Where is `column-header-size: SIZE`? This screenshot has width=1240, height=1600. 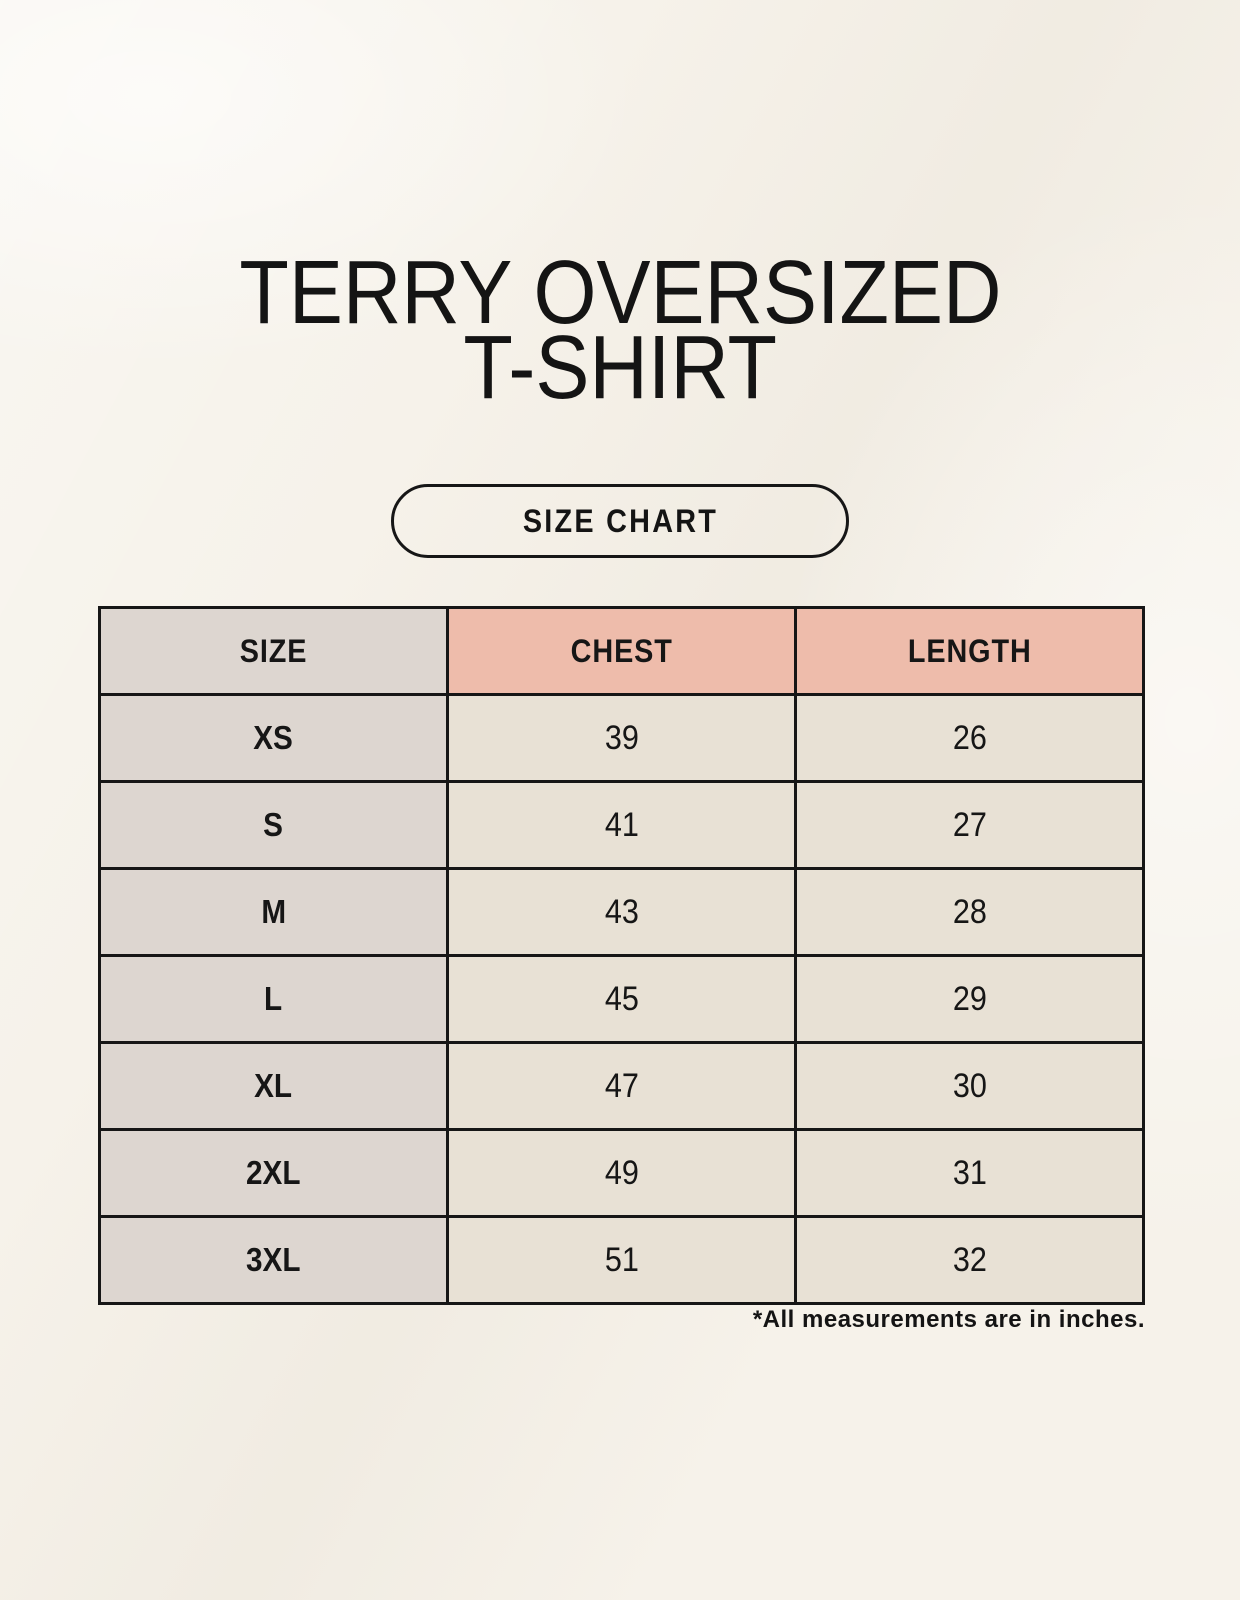 column-header-size: SIZE is located at coordinates (273, 651).